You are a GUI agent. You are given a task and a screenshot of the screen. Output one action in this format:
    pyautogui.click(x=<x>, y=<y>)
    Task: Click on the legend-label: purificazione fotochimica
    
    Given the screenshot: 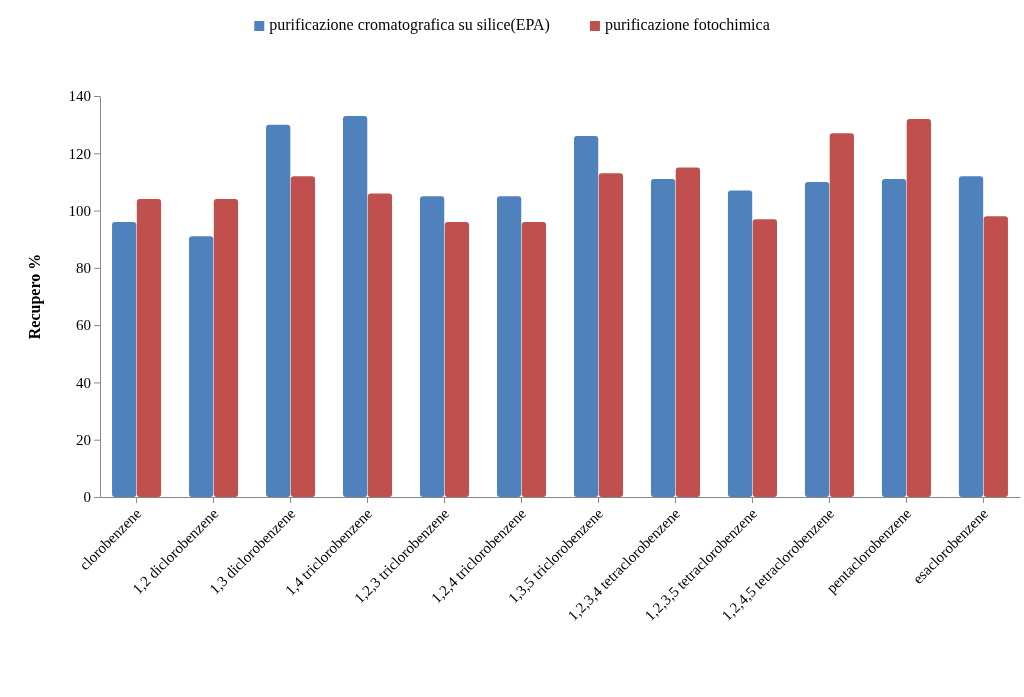 What is the action you would take?
    pyautogui.click(x=687, y=25)
    